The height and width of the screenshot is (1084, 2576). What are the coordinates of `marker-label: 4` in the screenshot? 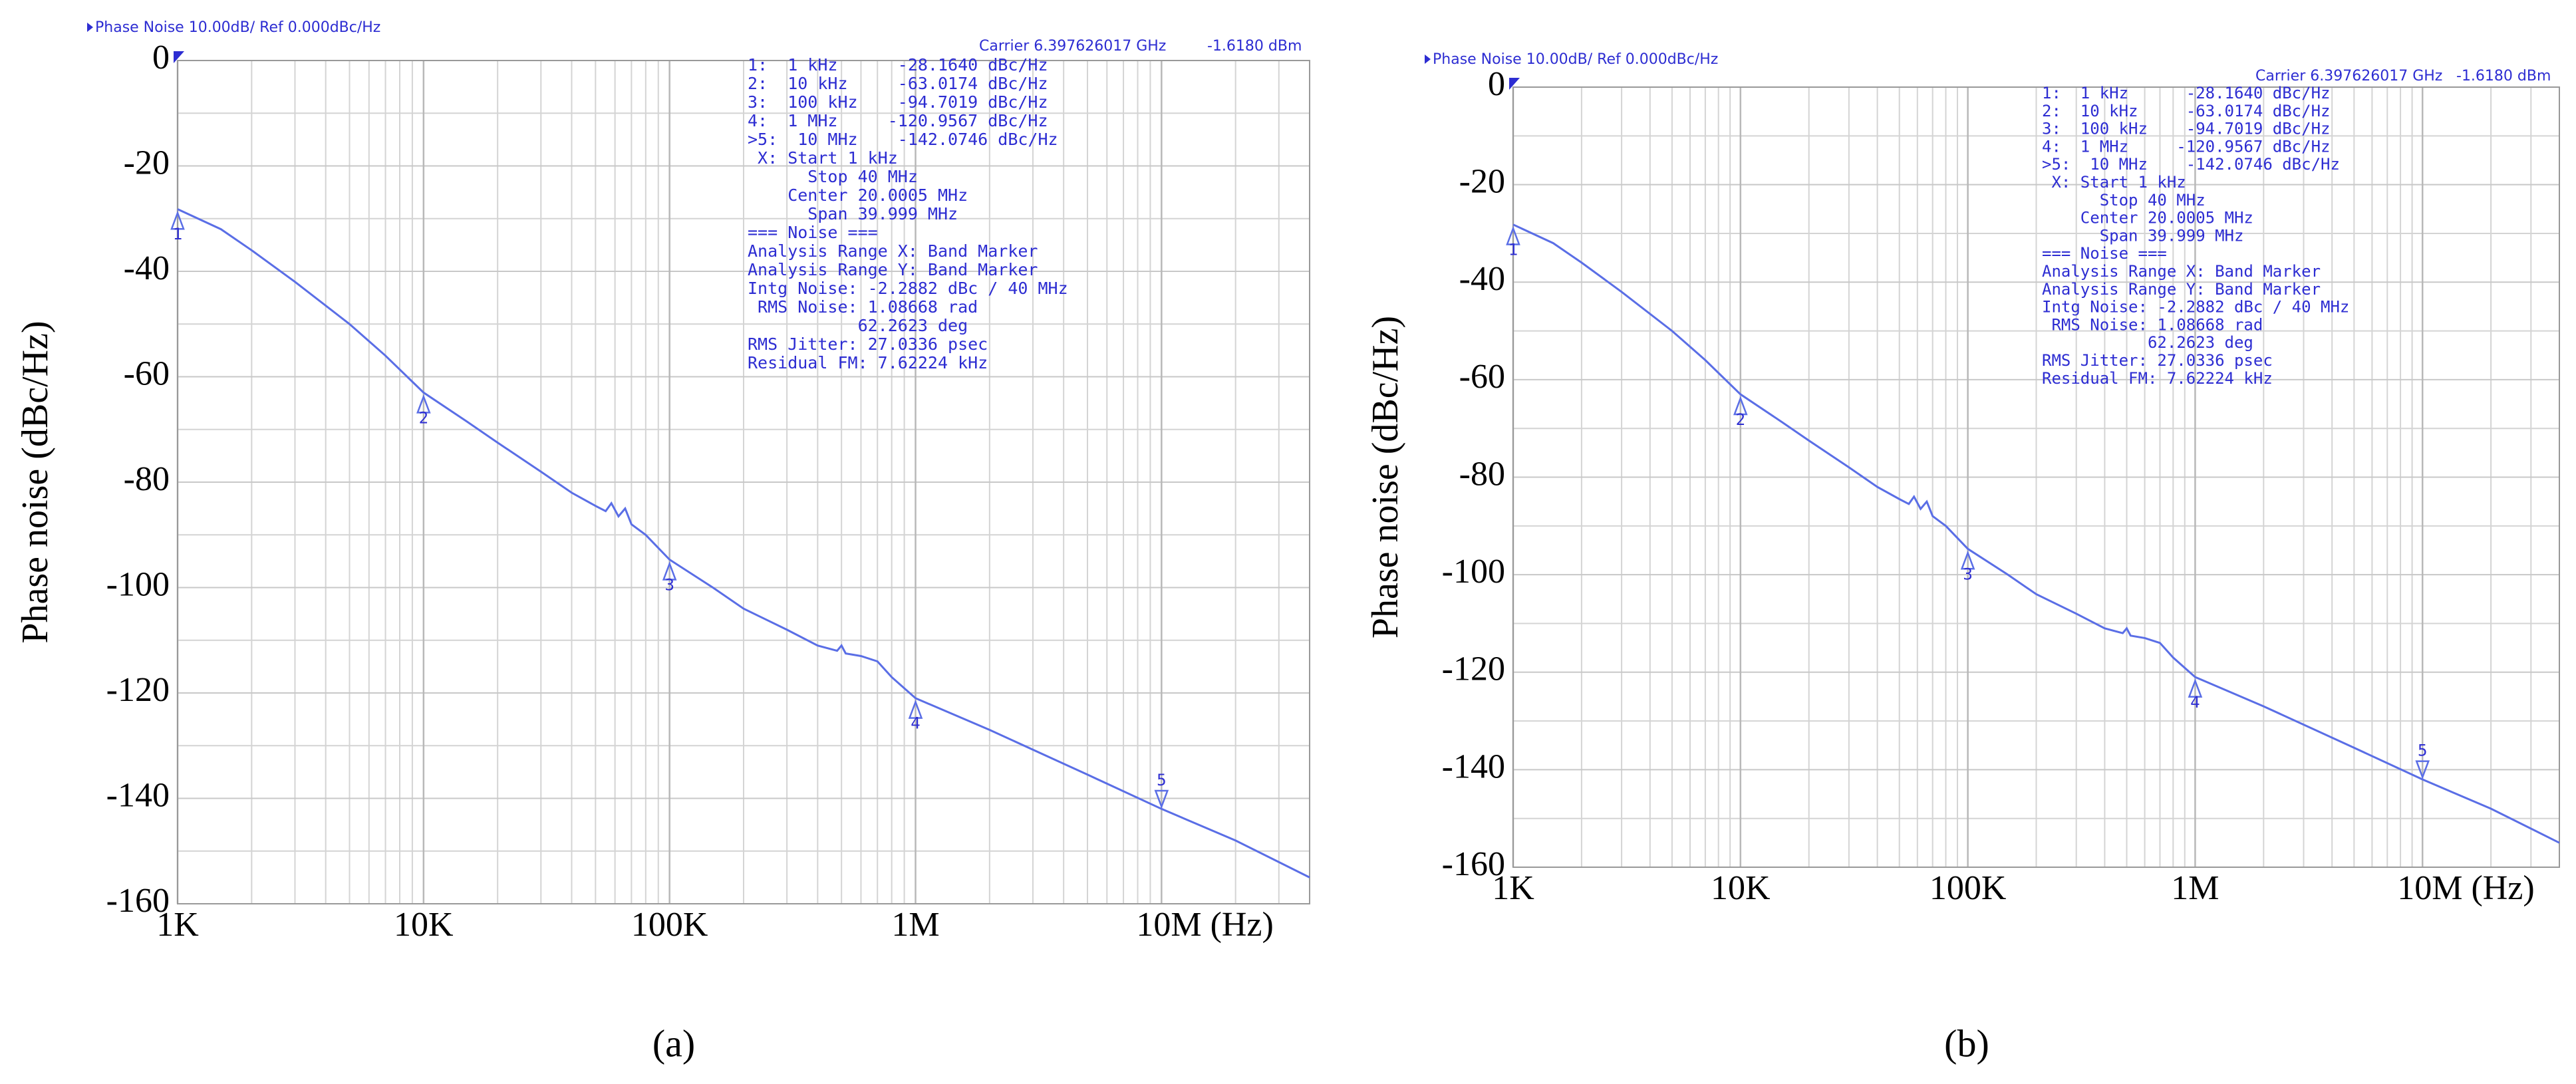 It's located at (2195, 703).